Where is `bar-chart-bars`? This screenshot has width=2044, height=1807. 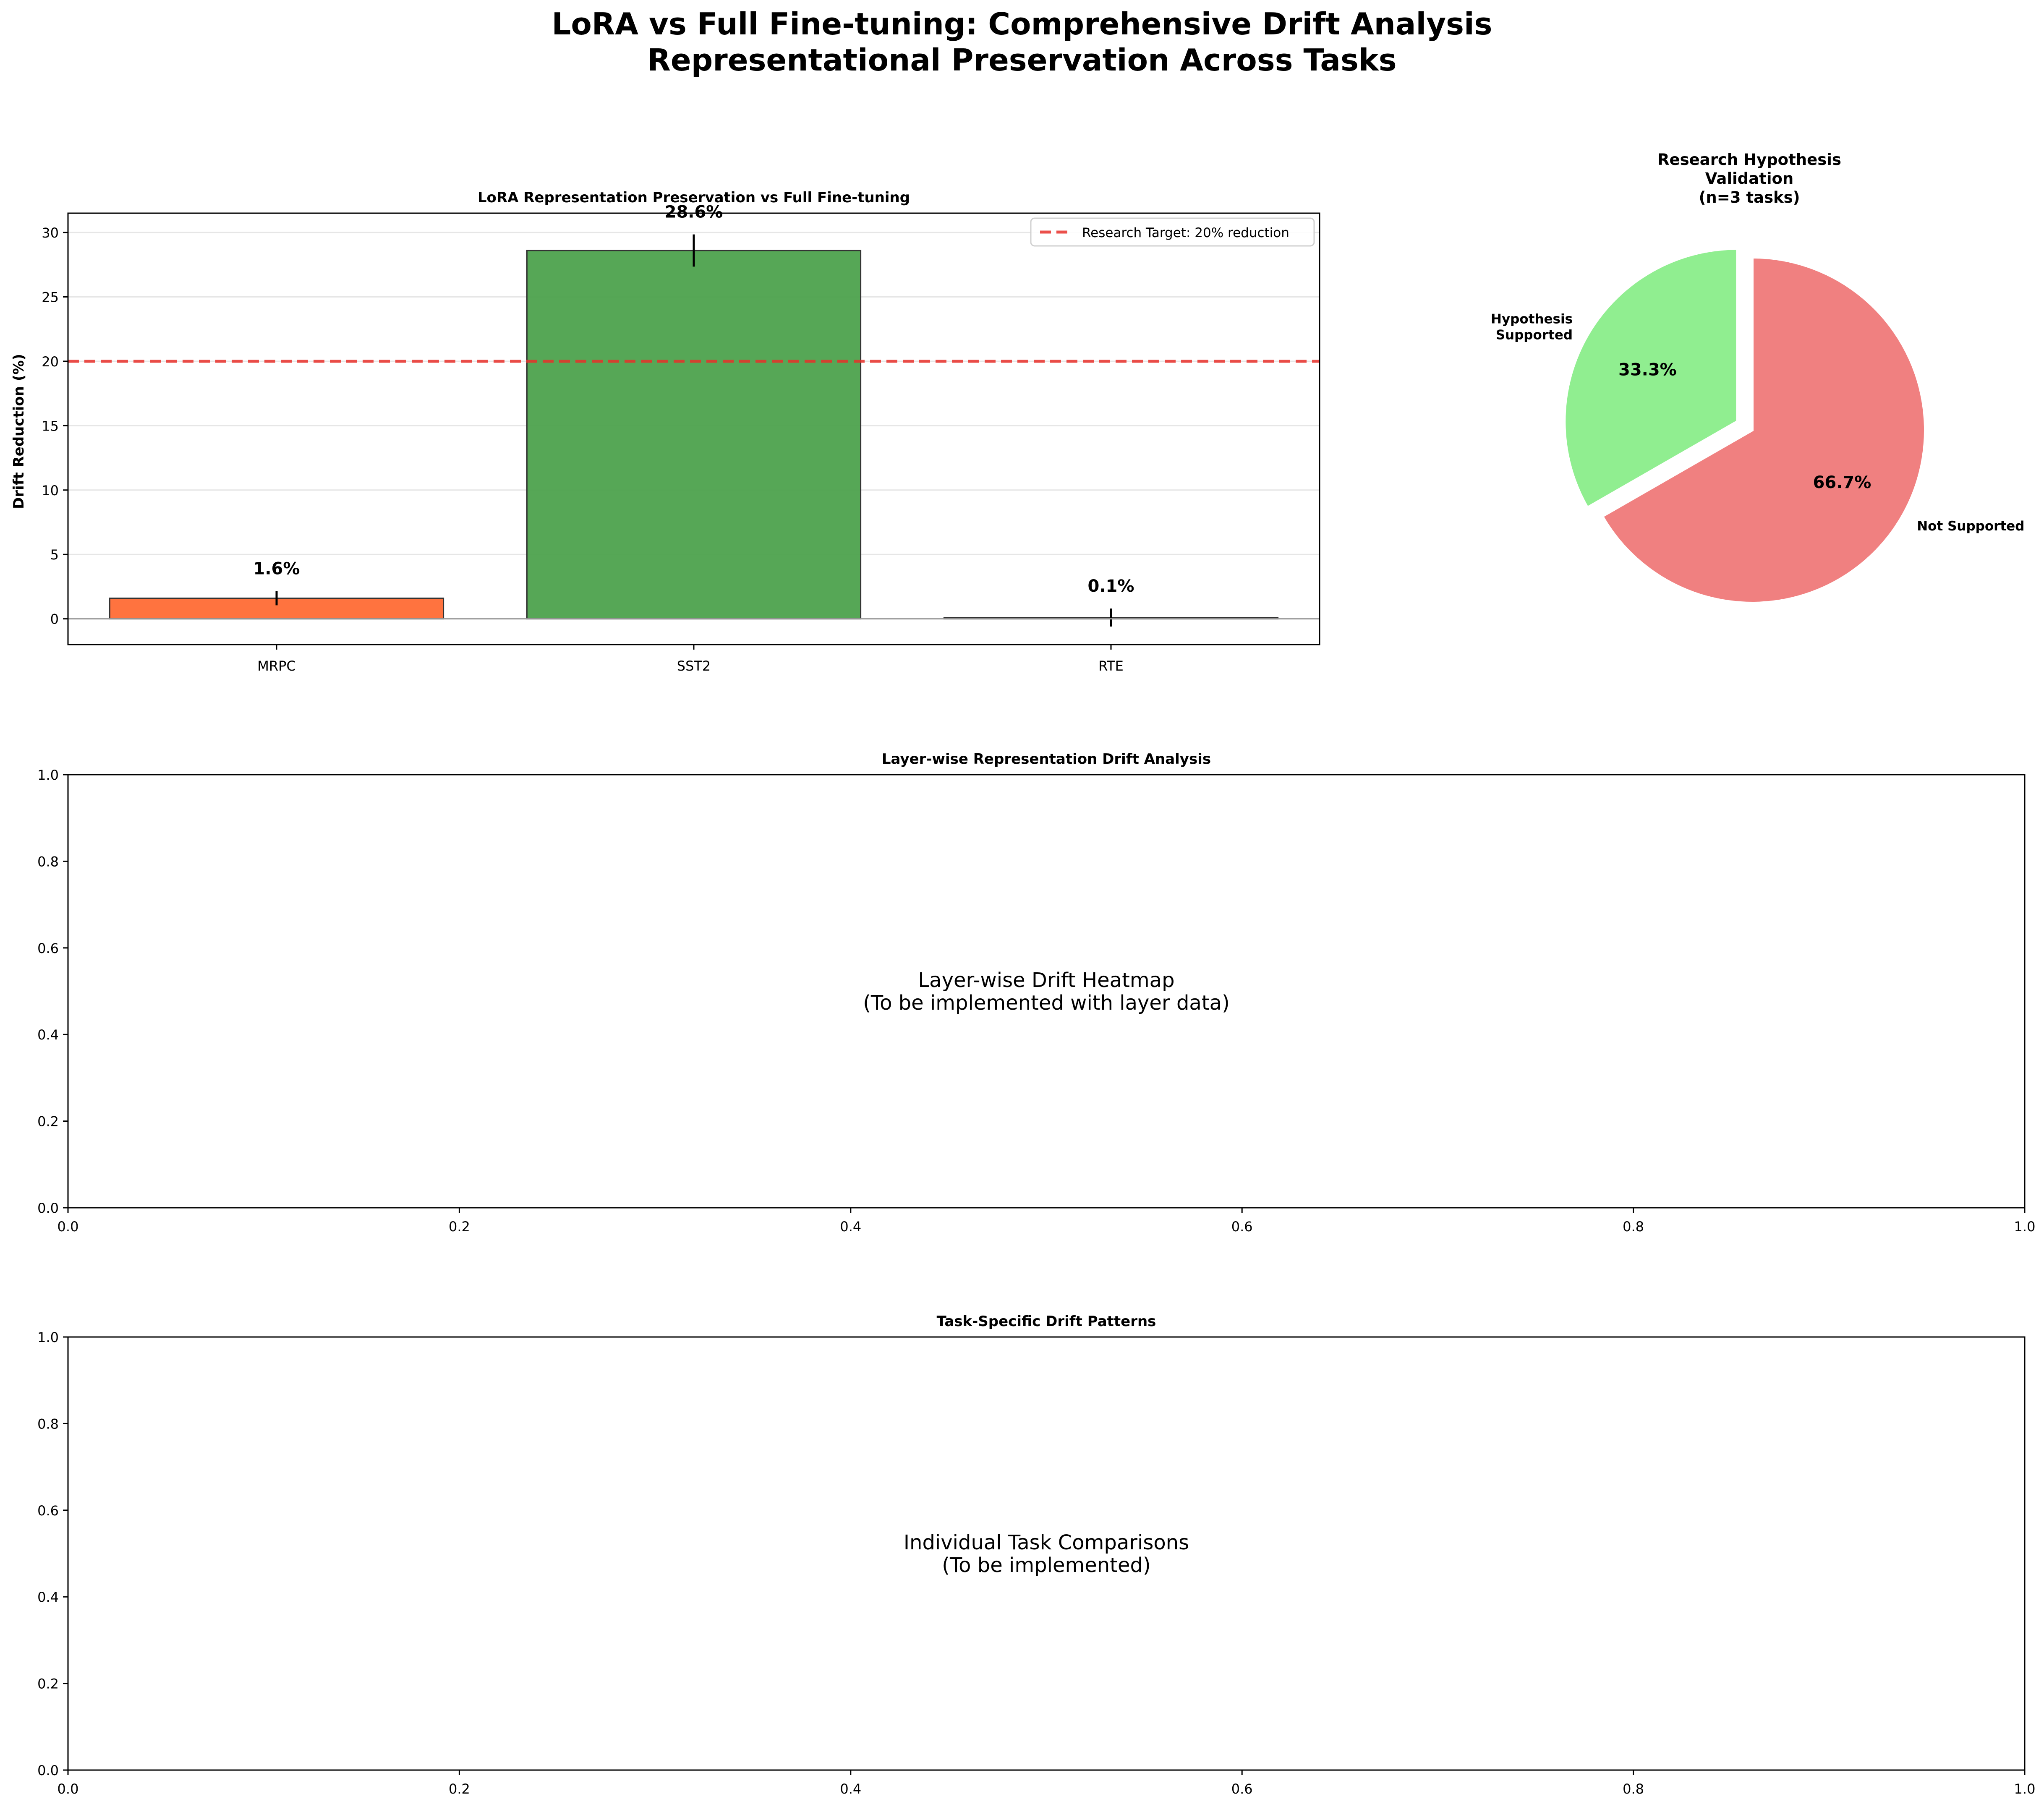
bar-chart-bars is located at coordinates (694, 435).